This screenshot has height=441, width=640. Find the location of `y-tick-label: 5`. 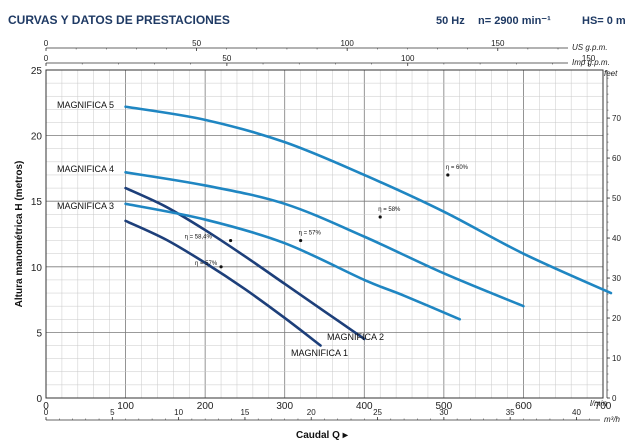

y-tick-label: 5 is located at coordinates (39, 333).